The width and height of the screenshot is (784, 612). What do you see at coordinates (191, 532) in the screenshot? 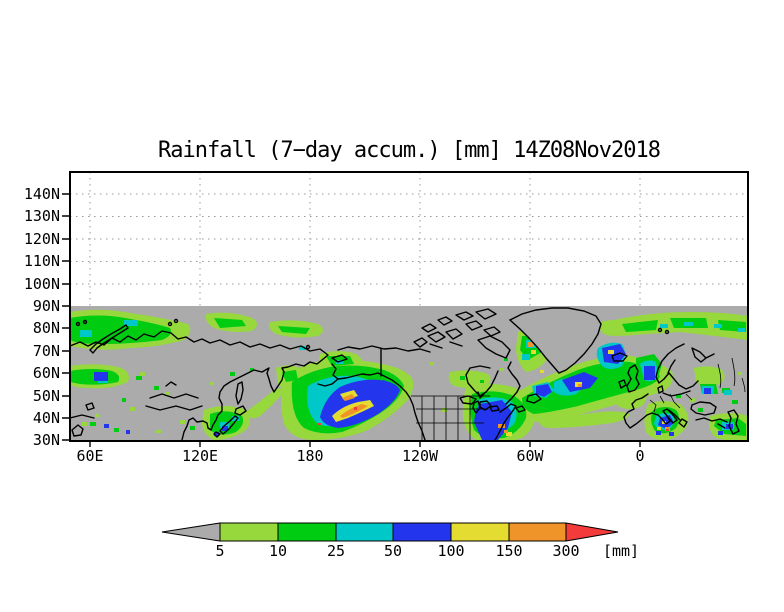
I see `colorbar-arrow-left` at bounding box center [191, 532].